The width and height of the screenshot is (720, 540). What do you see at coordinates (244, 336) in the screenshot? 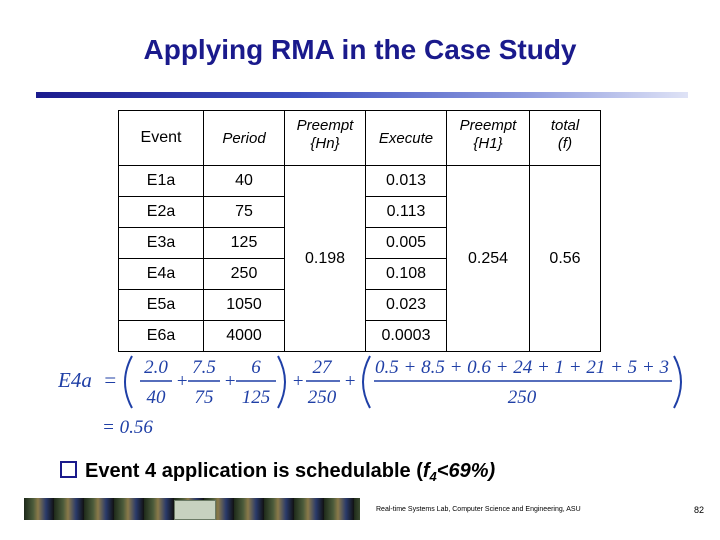
I see `cell-period: 4000` at bounding box center [244, 336].